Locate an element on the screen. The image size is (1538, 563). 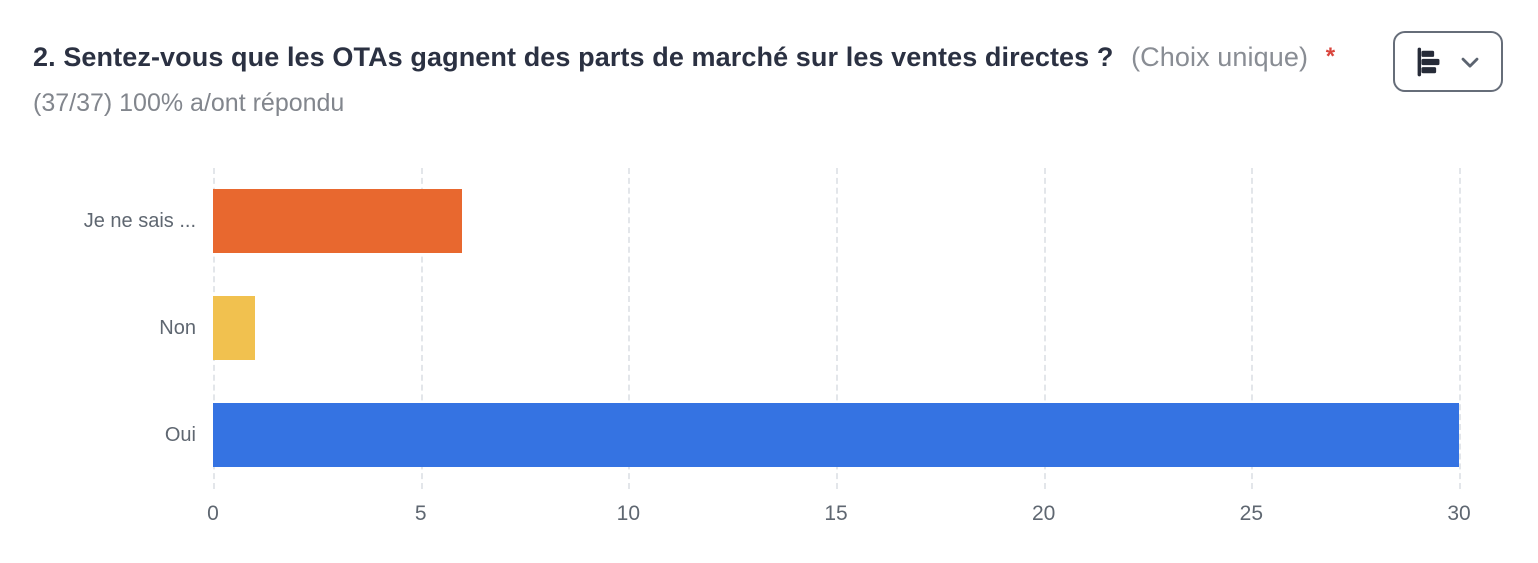
chart-type-selector-button is located at coordinates (1448, 61).